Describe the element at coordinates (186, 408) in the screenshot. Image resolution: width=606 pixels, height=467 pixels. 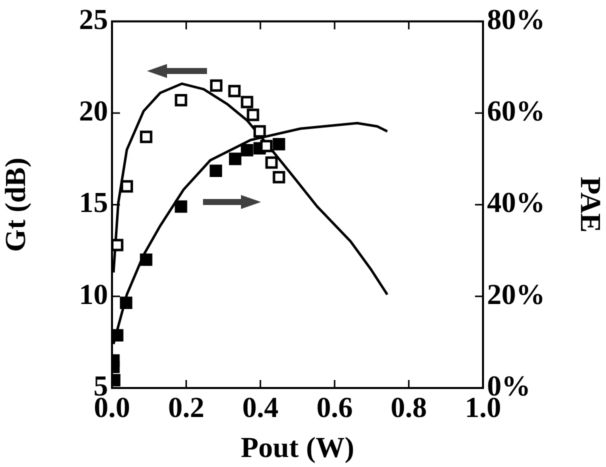
I see `x-tick-label: 0.2` at that location.